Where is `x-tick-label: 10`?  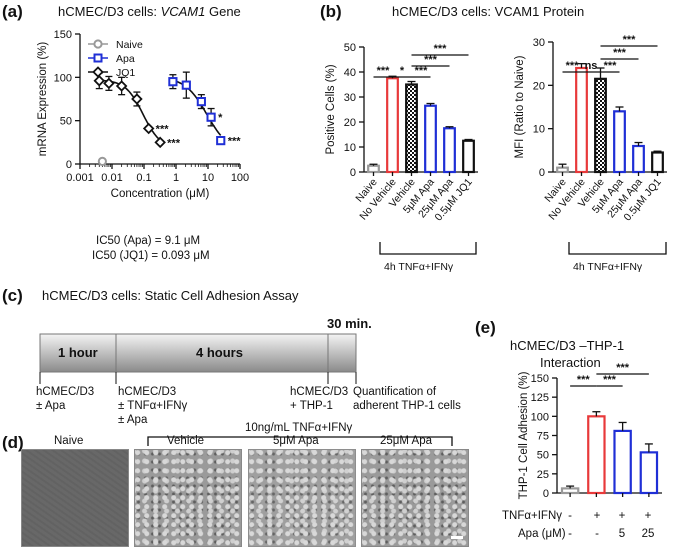
x-tick-label: 10 is located at coordinates (208, 178).